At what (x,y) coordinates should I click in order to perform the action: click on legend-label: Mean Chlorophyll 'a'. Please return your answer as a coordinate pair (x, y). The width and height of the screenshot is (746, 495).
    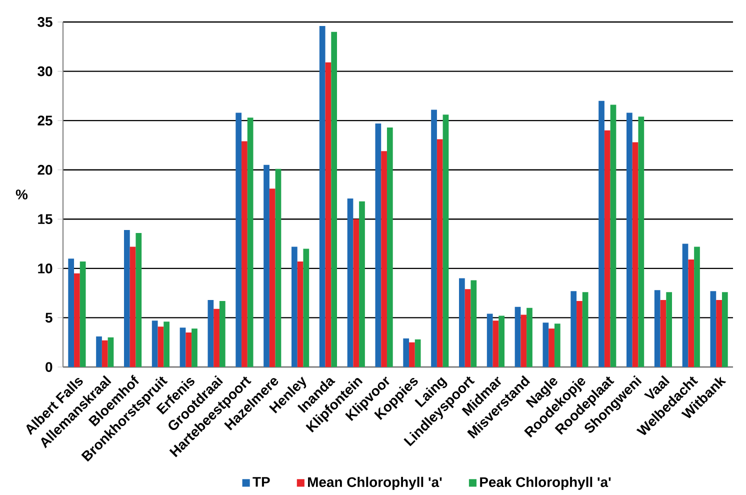
    Looking at the image, I should click on (375, 483).